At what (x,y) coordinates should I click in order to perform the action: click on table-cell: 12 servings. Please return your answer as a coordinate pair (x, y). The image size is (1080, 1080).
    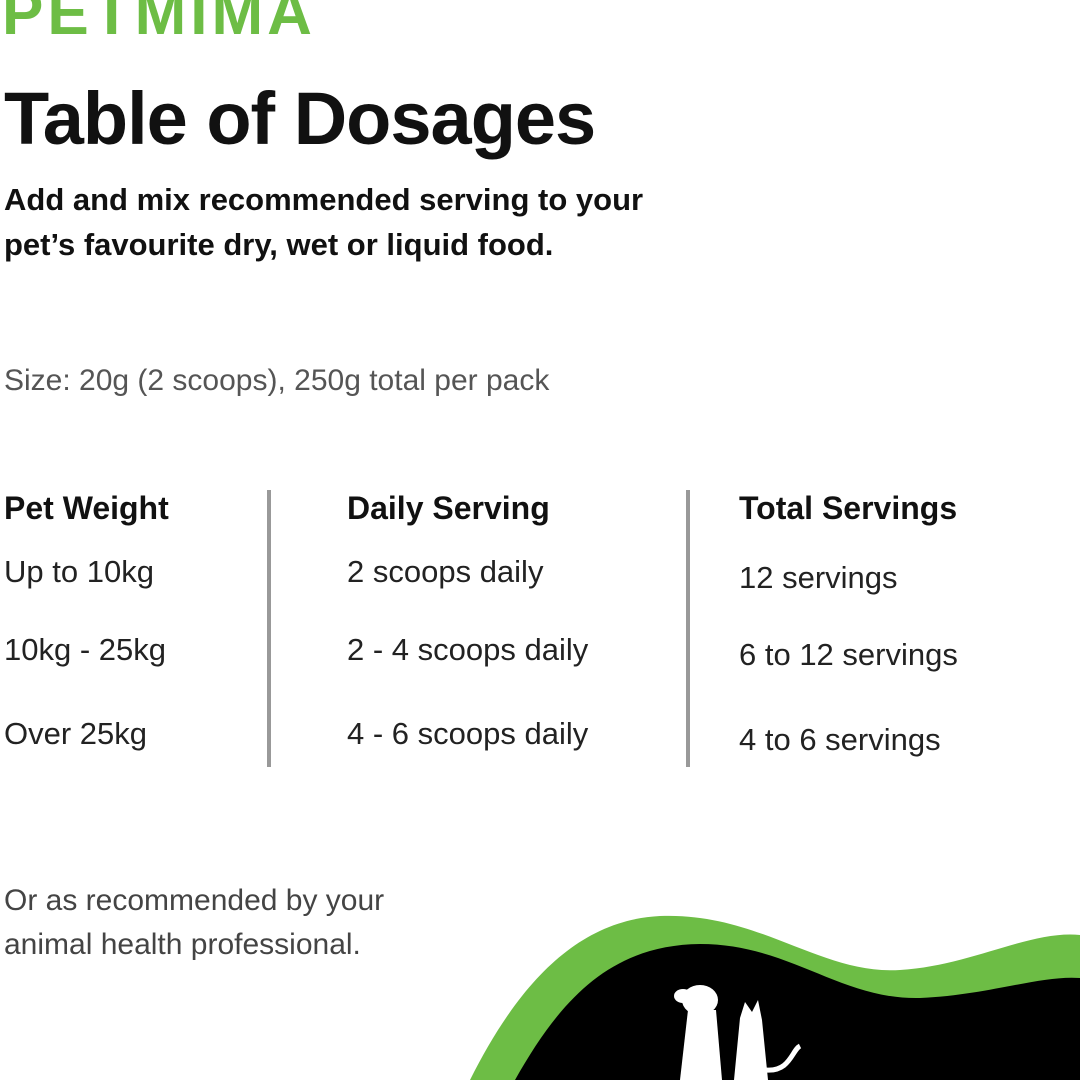
    Looking at the image, I should click on (818, 577).